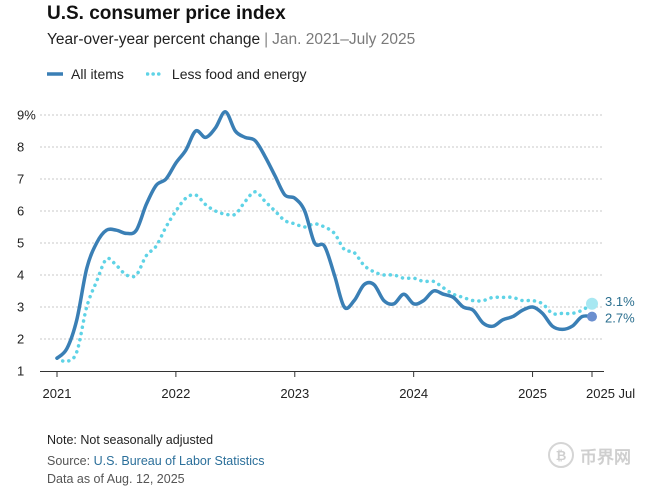 This screenshot has height=487, width=660. I want to click on legend-label-core: Less food and energy, so click(239, 74).